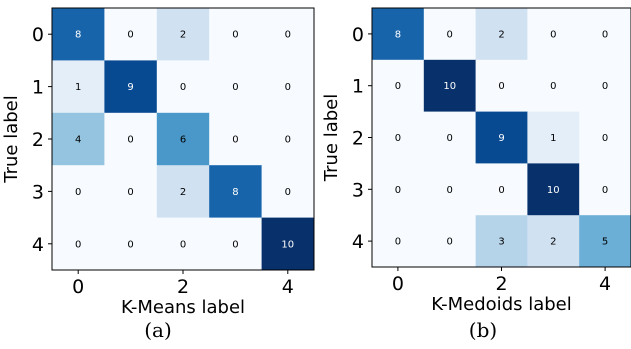  Describe the element at coordinates (605, 242) in the screenshot. I see `cell-value-label: 5` at that location.